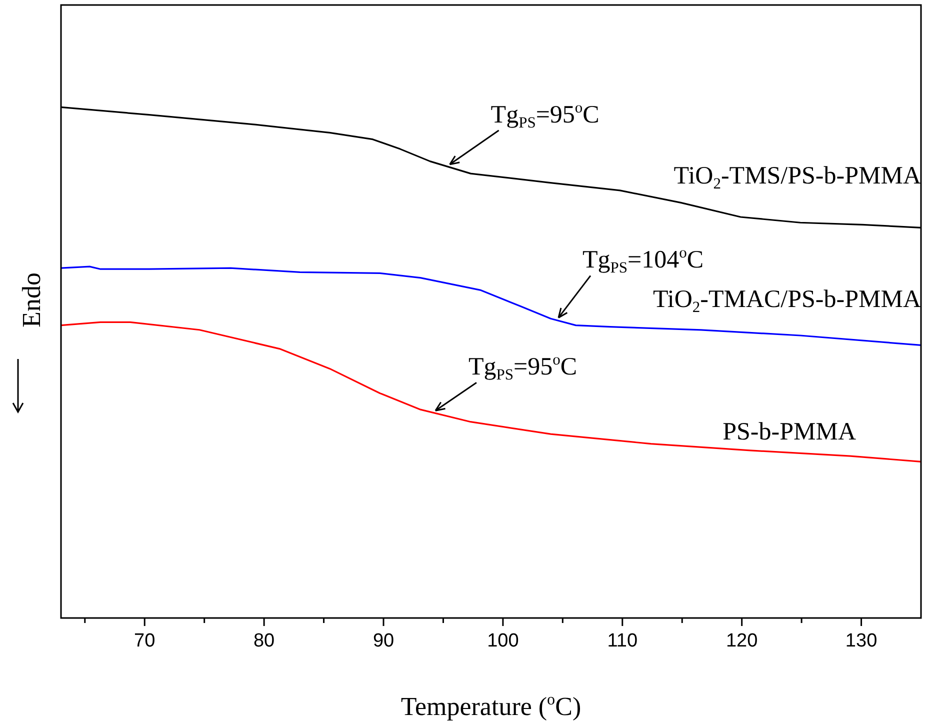  I want to click on x-tick-label: 130, so click(861, 641).